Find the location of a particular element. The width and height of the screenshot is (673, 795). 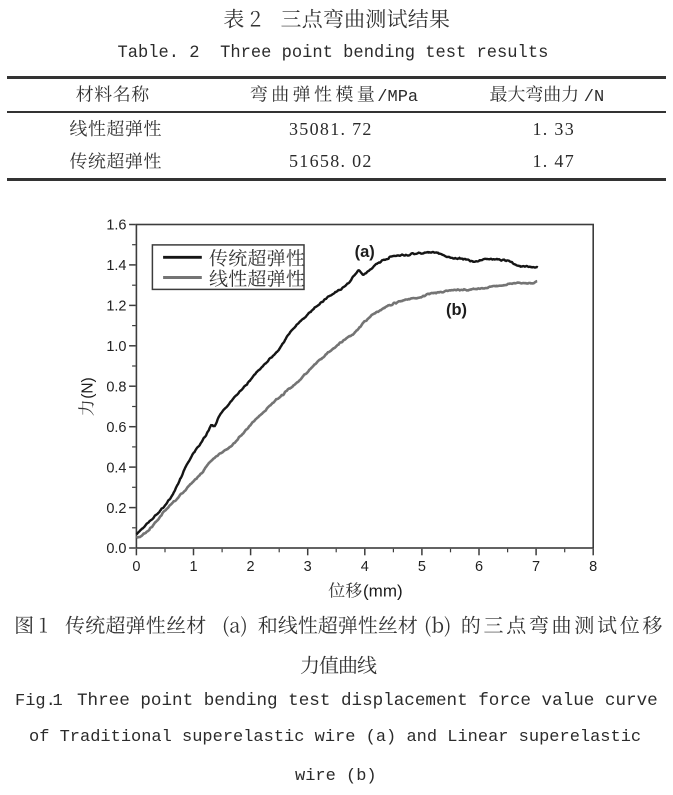

svg-text: 6 is located at coordinates (479, 567).